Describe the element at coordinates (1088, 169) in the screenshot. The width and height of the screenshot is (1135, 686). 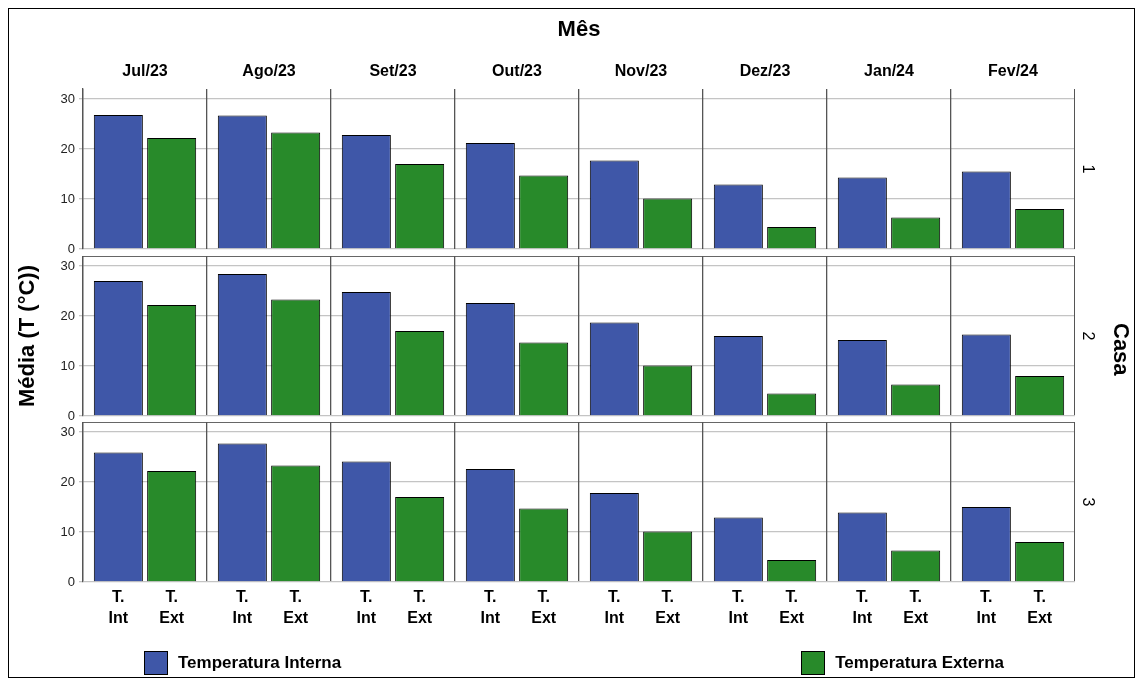
I see `text: 1` at that location.